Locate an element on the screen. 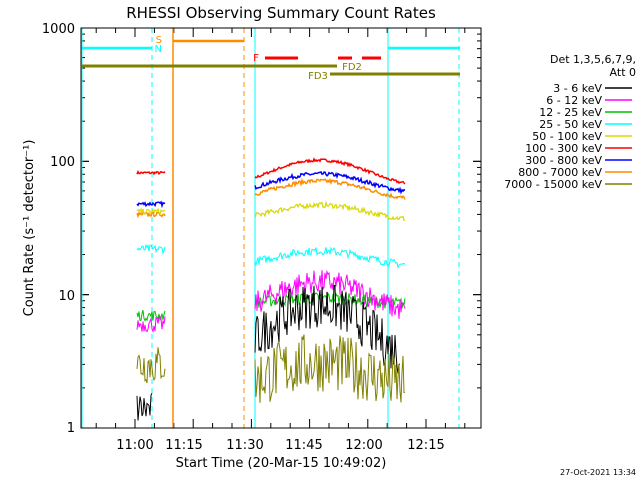  legend-label: 50 - 100 keV is located at coordinates (567, 136).